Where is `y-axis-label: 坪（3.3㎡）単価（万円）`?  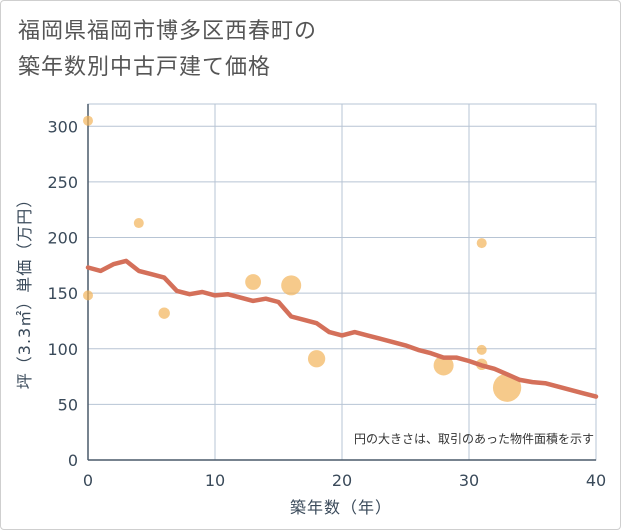
y-axis-label: 坪（3.3㎡）単価（万円） is located at coordinates (24, 290).